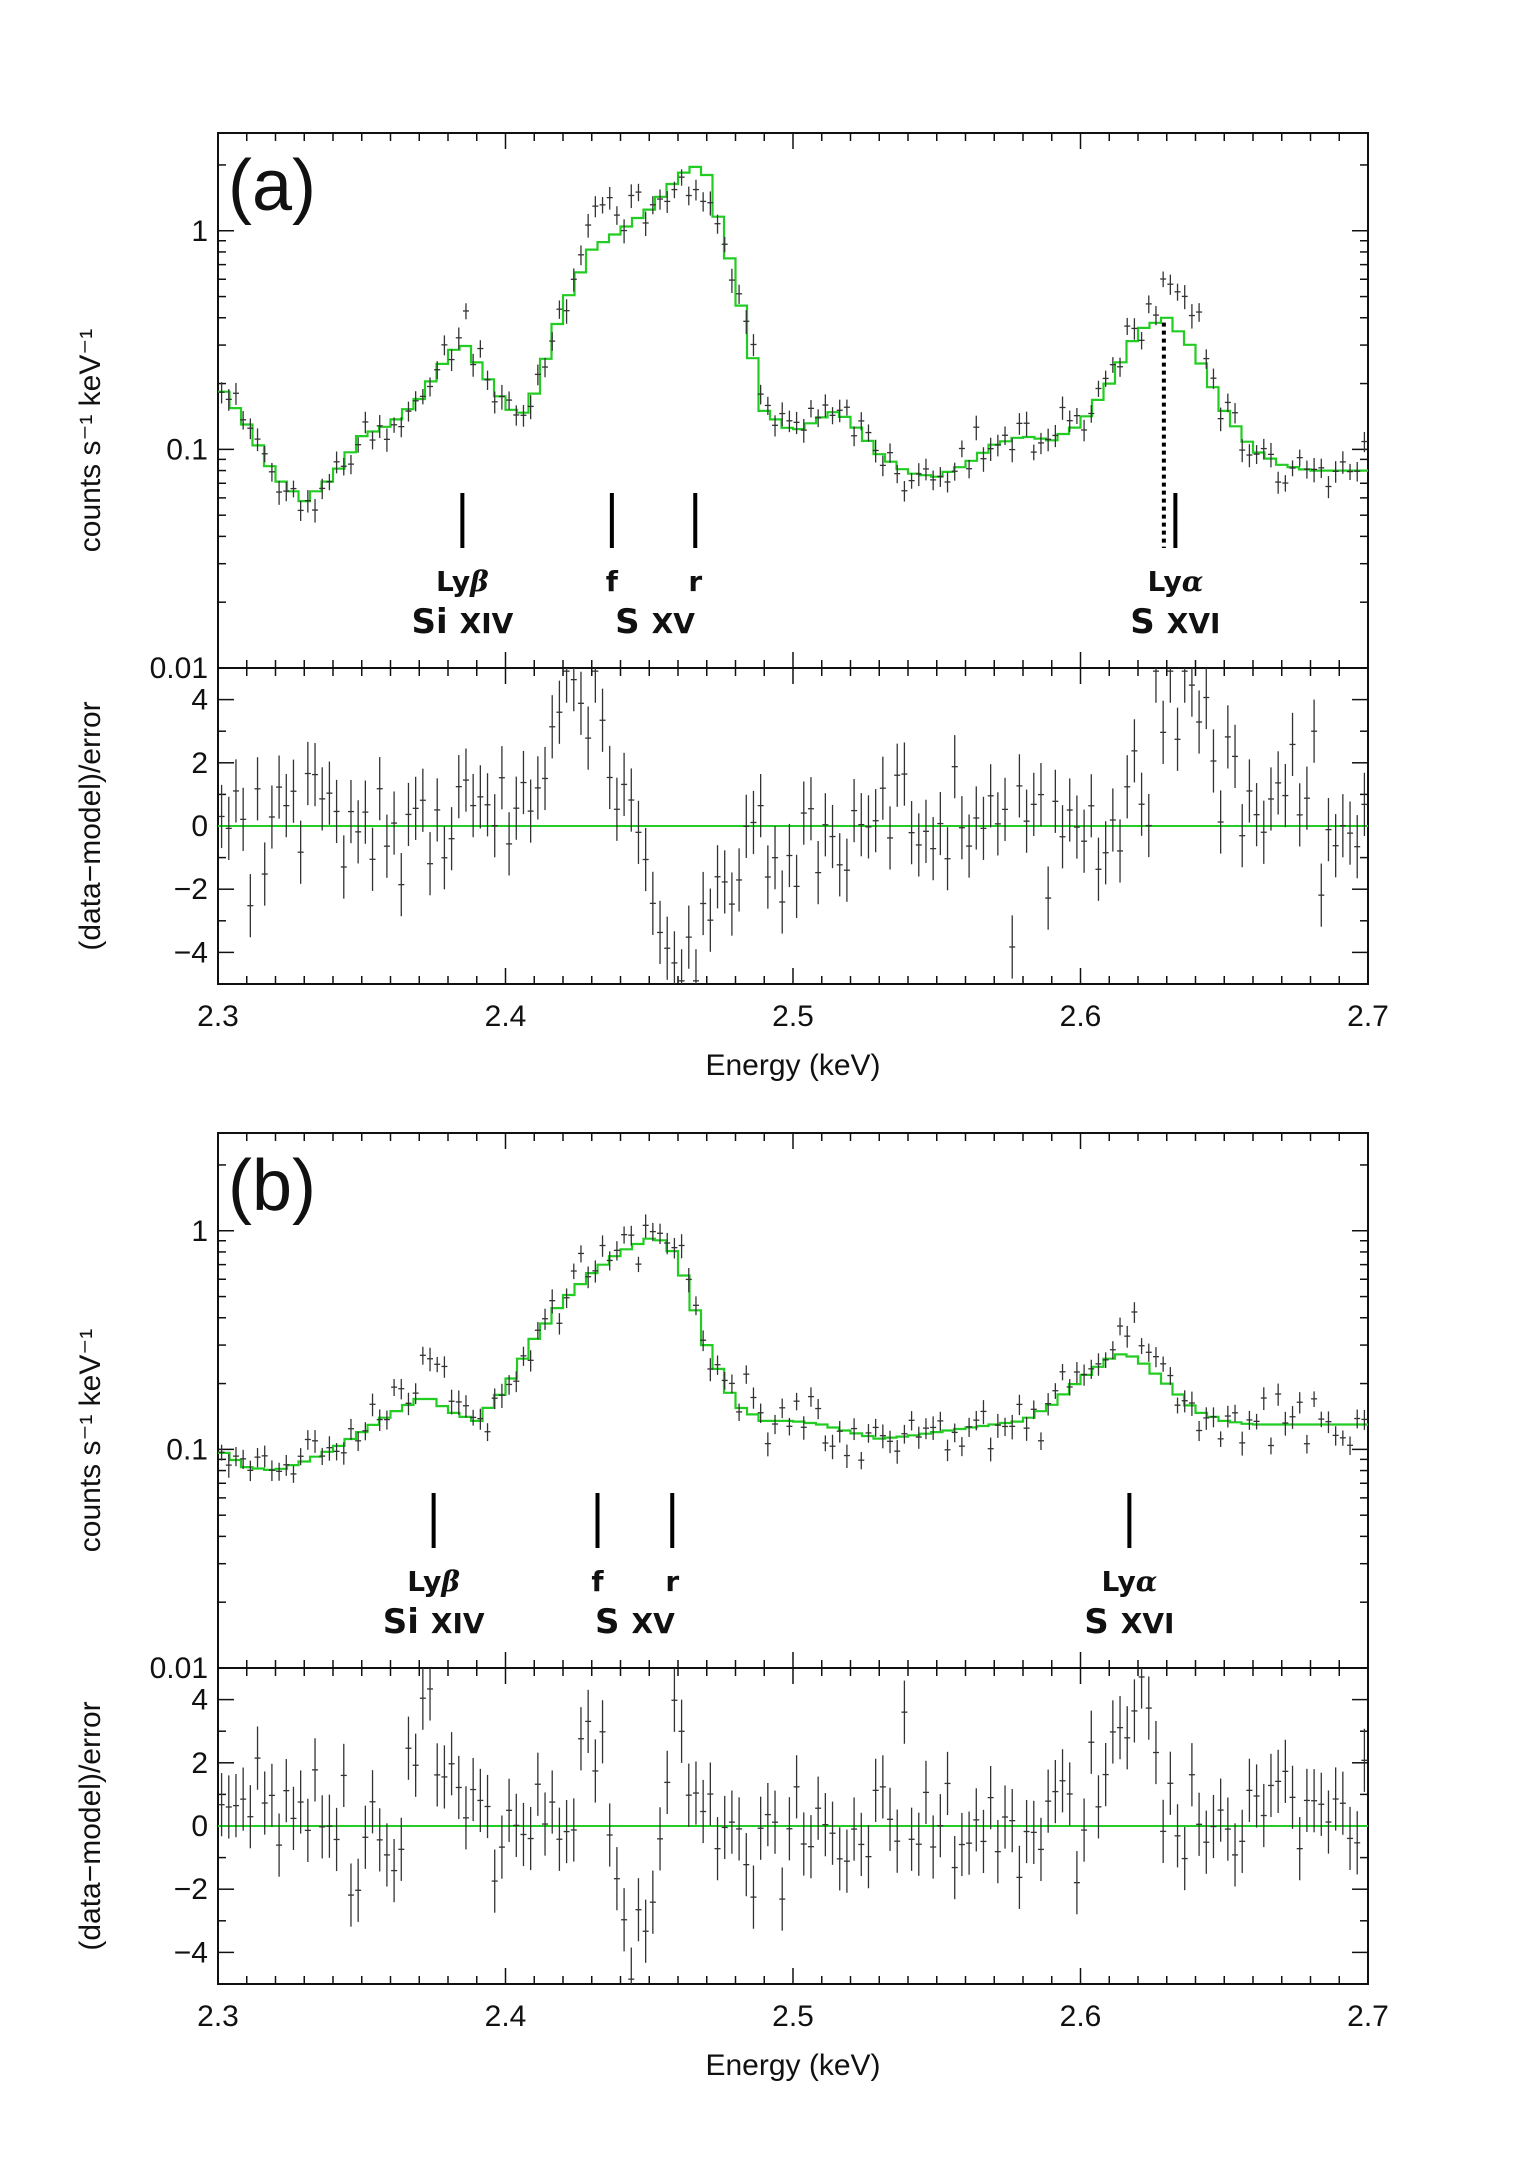 The height and width of the screenshot is (2173, 1515). What do you see at coordinates (479, 581) in the screenshot?
I see `line-greek-text: β` at bounding box center [479, 581].